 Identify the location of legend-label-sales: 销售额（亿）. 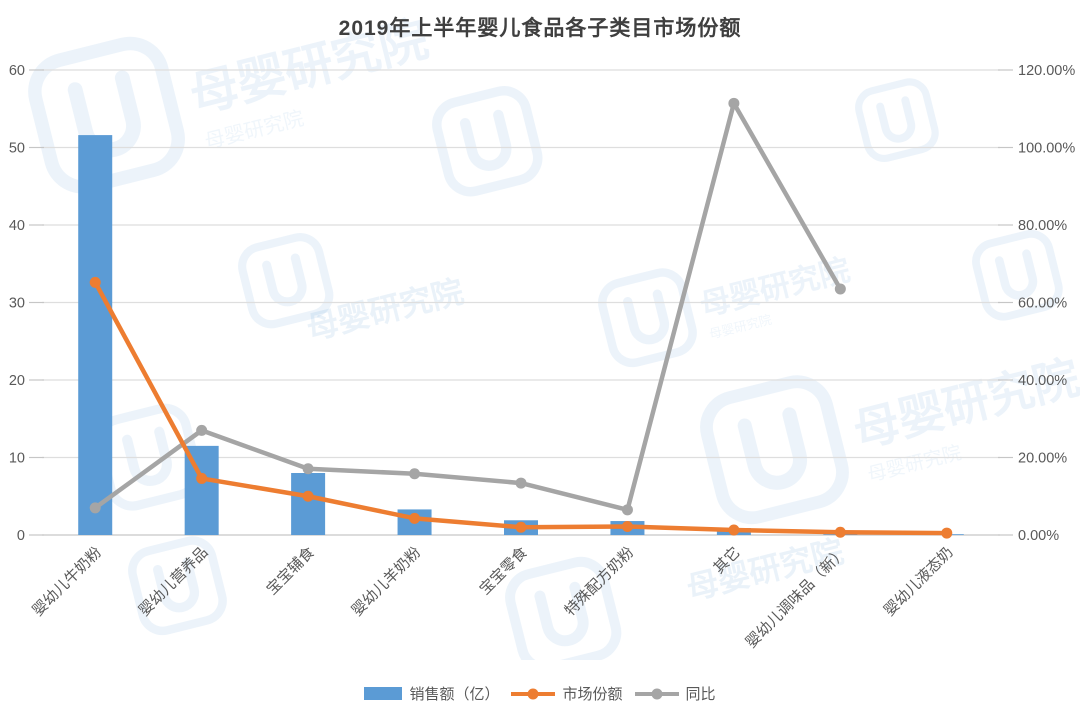
(454, 694).